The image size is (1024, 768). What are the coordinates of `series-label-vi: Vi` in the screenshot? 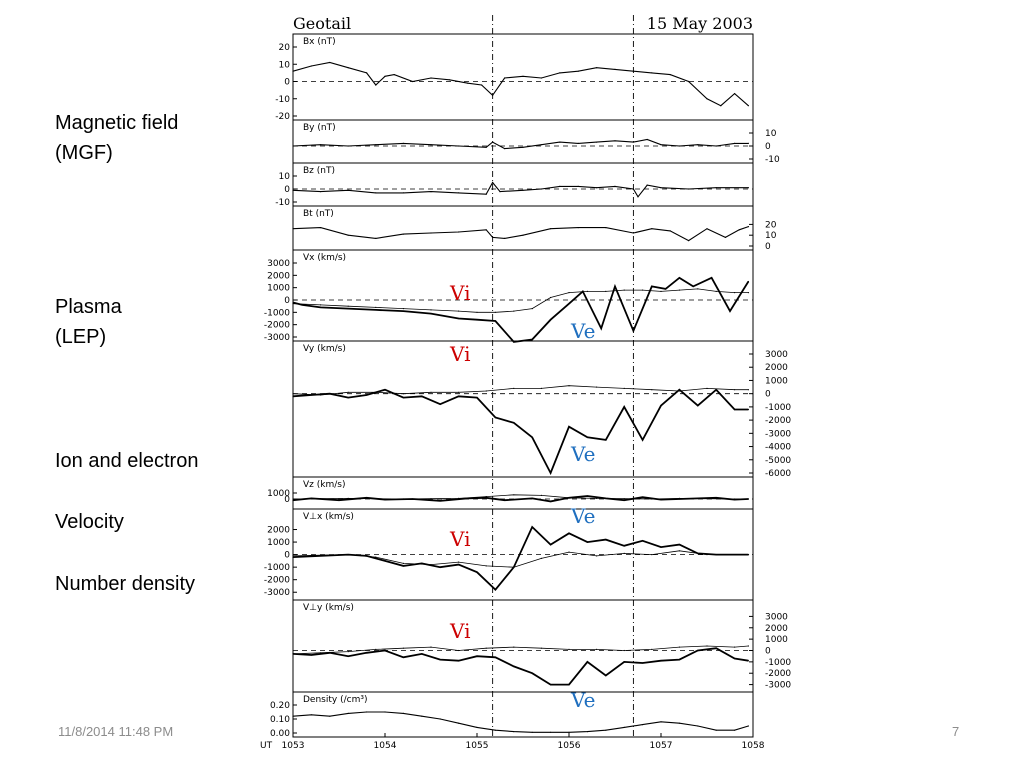 It's located at (460, 631).